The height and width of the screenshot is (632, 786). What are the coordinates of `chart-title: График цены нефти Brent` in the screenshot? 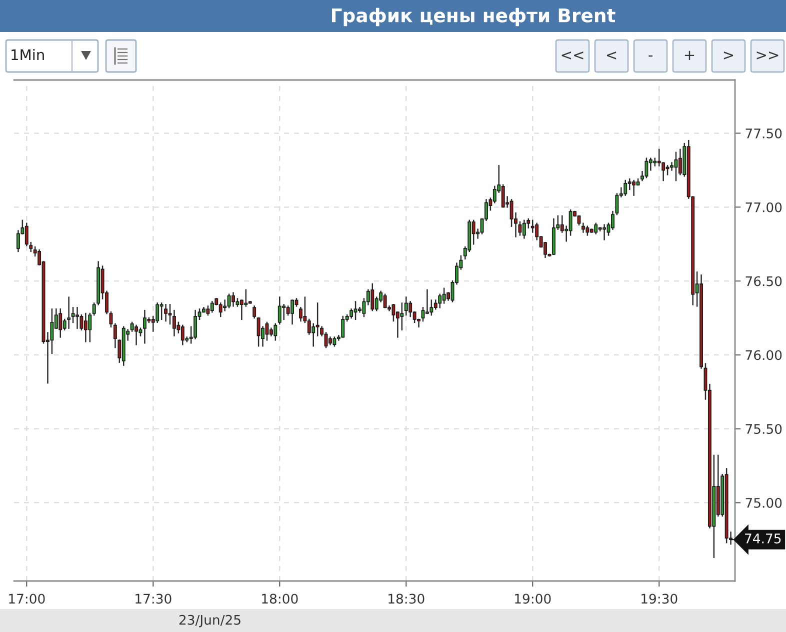 It's located at (474, 17).